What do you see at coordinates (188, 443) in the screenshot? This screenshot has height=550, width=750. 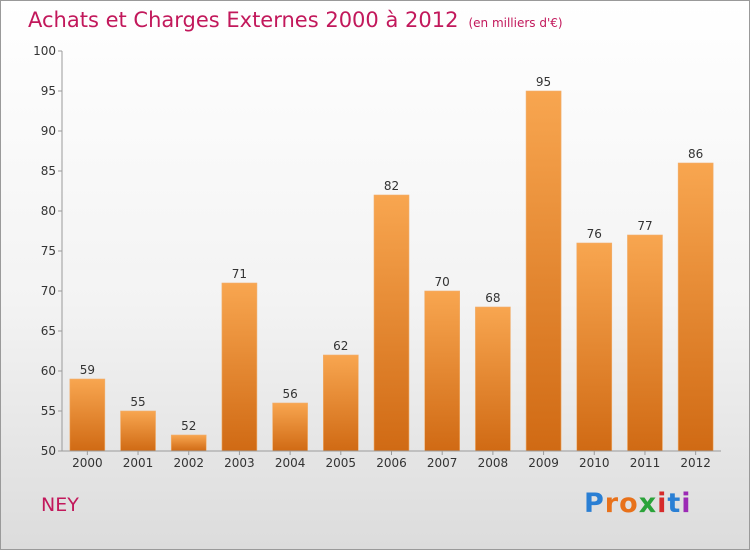 I see `bar-2002` at bounding box center [188, 443].